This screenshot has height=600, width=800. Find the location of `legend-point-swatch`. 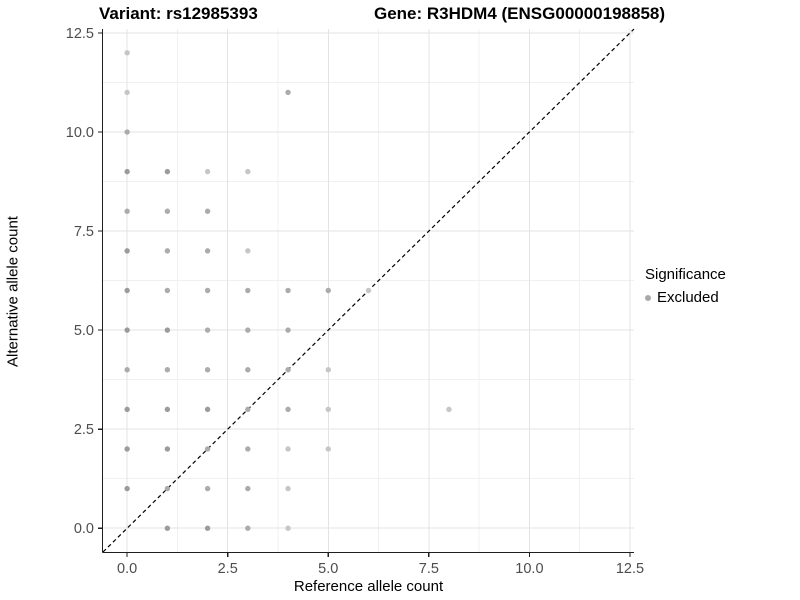

legend-point-swatch is located at coordinates (648, 297).